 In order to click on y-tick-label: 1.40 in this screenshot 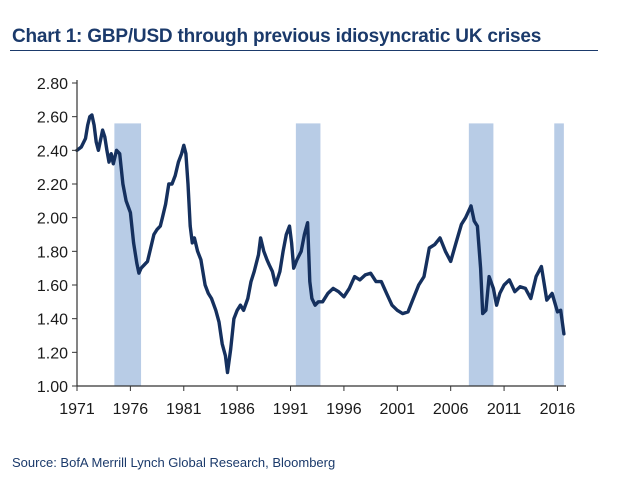, I will do `click(52, 320)`.